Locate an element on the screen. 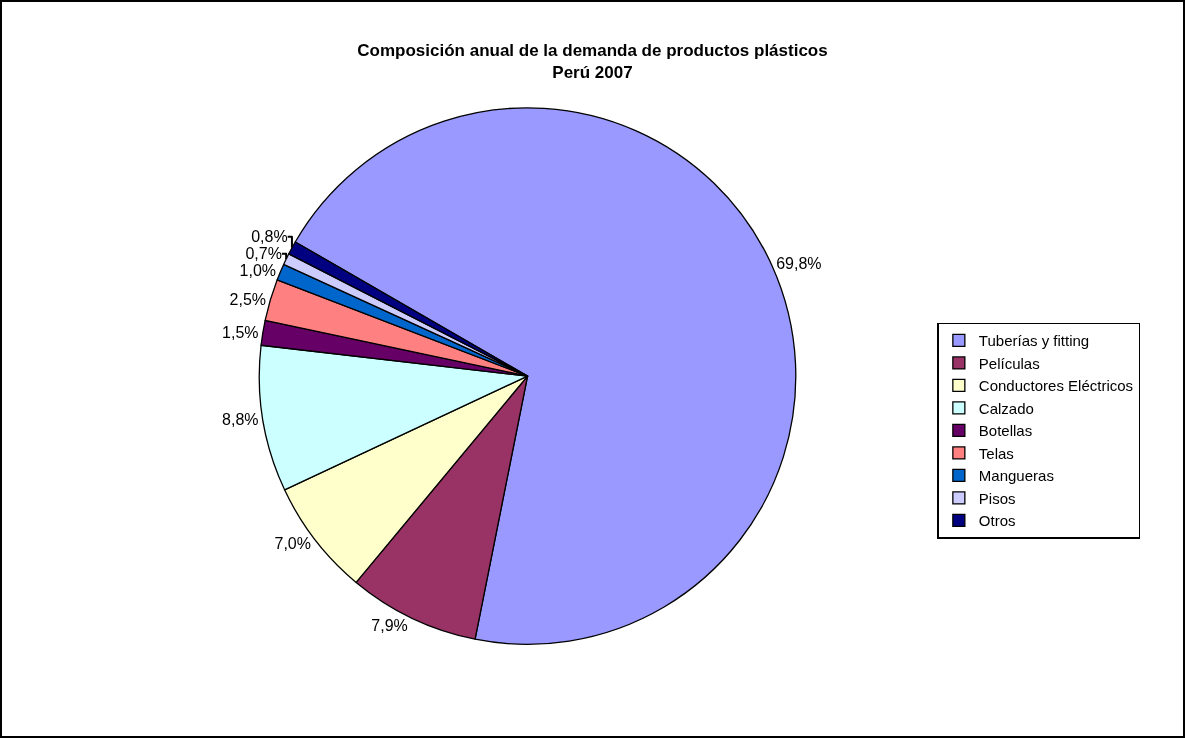 The width and height of the screenshot is (1185, 738). legend-label: Tuberías y fitting is located at coordinates (1034, 341).